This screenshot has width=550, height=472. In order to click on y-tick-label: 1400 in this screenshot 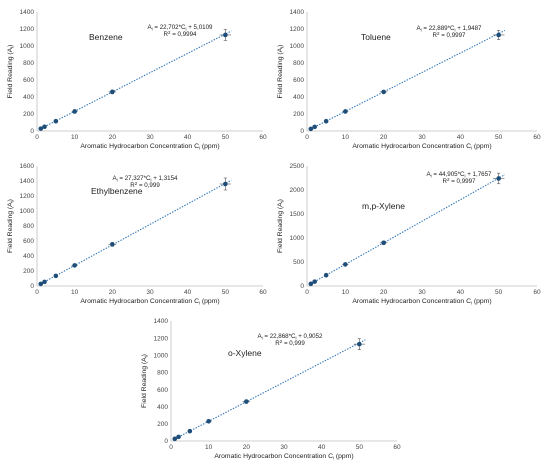, I will do `click(297, 12)`.